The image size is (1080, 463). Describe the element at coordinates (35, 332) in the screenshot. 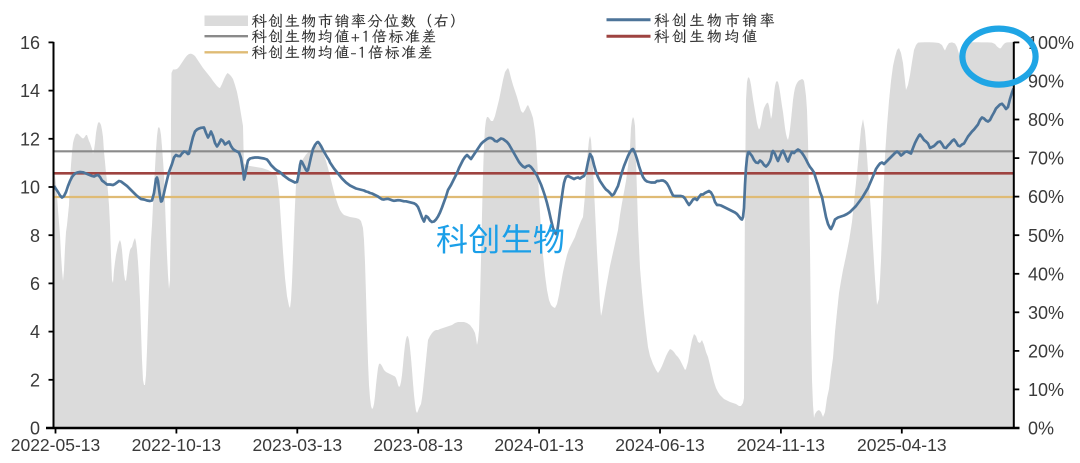

I see `svg-text: 4` at that location.